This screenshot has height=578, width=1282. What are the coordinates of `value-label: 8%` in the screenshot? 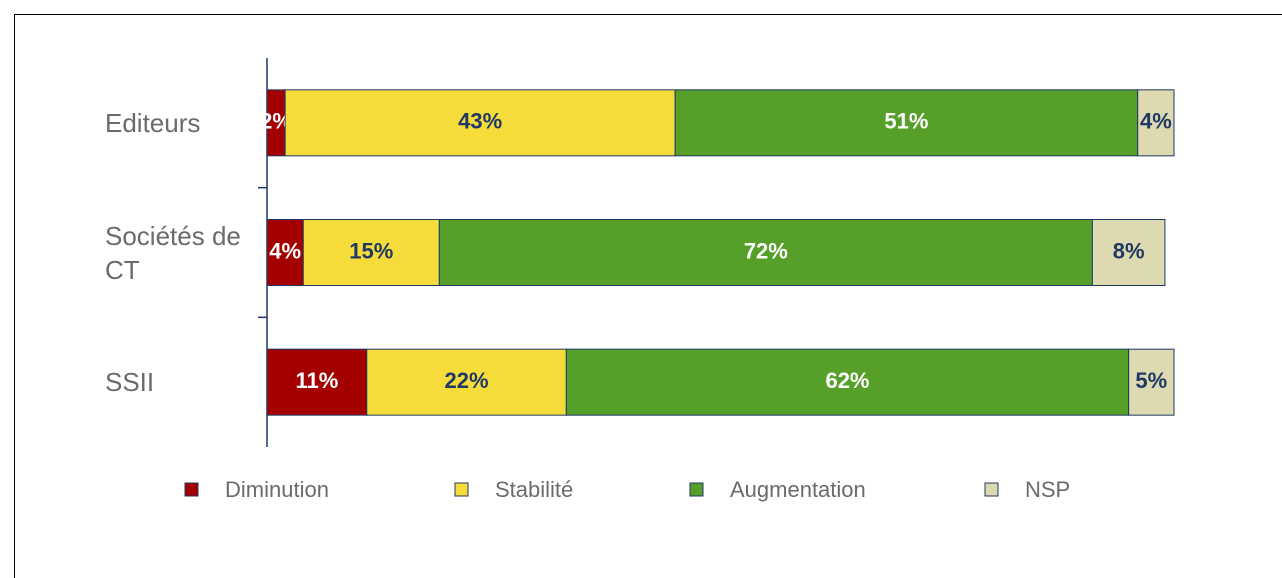 It's located at (1129, 250).